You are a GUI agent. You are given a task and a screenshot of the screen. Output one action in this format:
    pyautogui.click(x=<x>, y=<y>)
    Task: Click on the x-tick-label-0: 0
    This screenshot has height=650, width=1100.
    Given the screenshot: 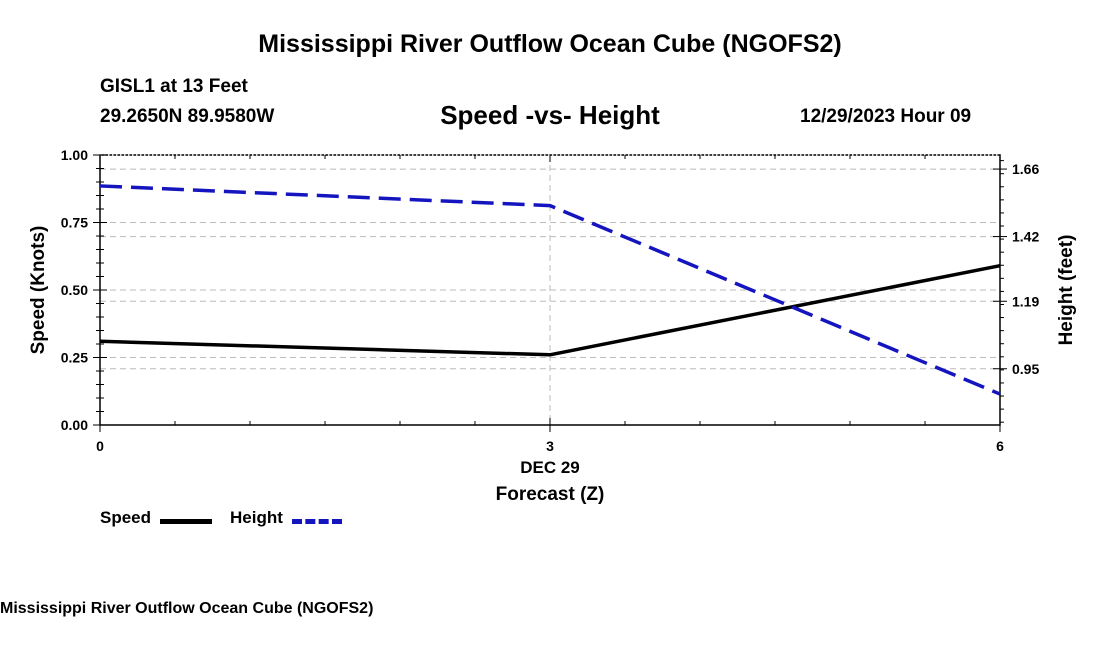 What is the action you would take?
    pyautogui.click(x=100, y=446)
    